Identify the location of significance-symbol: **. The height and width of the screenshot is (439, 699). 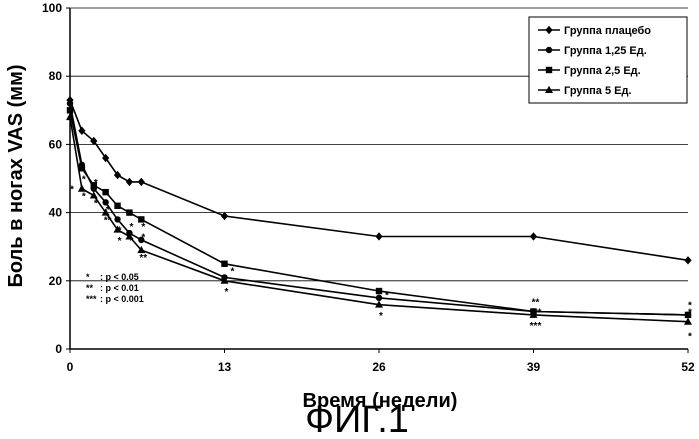
(90, 288).